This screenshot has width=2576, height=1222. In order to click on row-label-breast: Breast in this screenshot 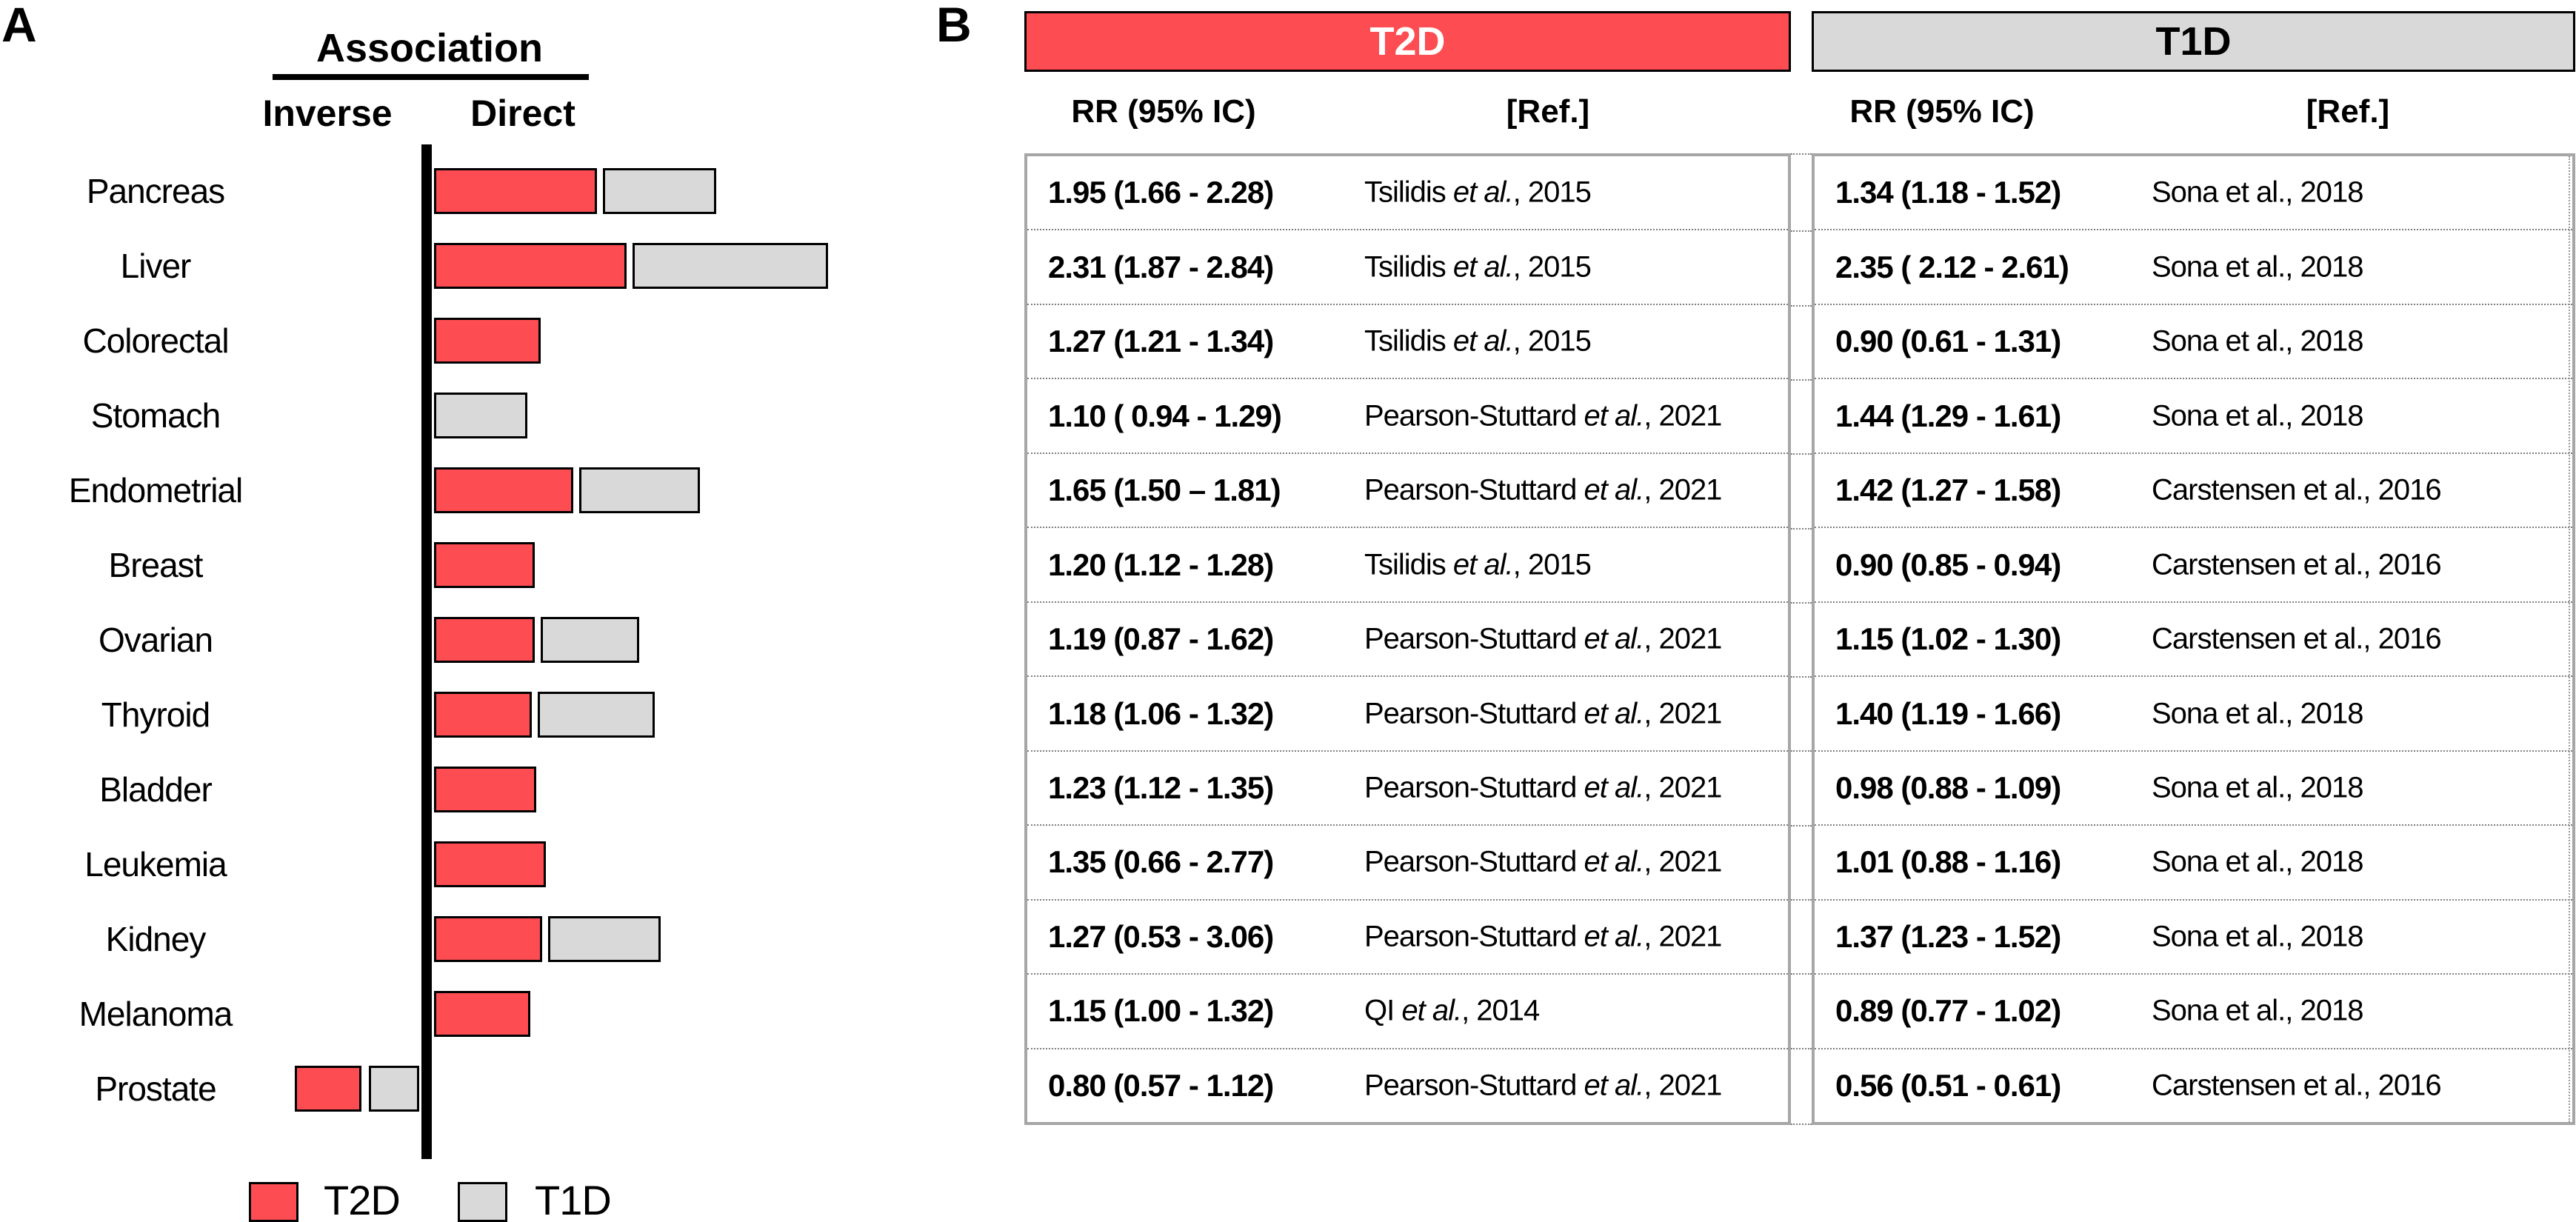, I will do `click(156, 564)`.